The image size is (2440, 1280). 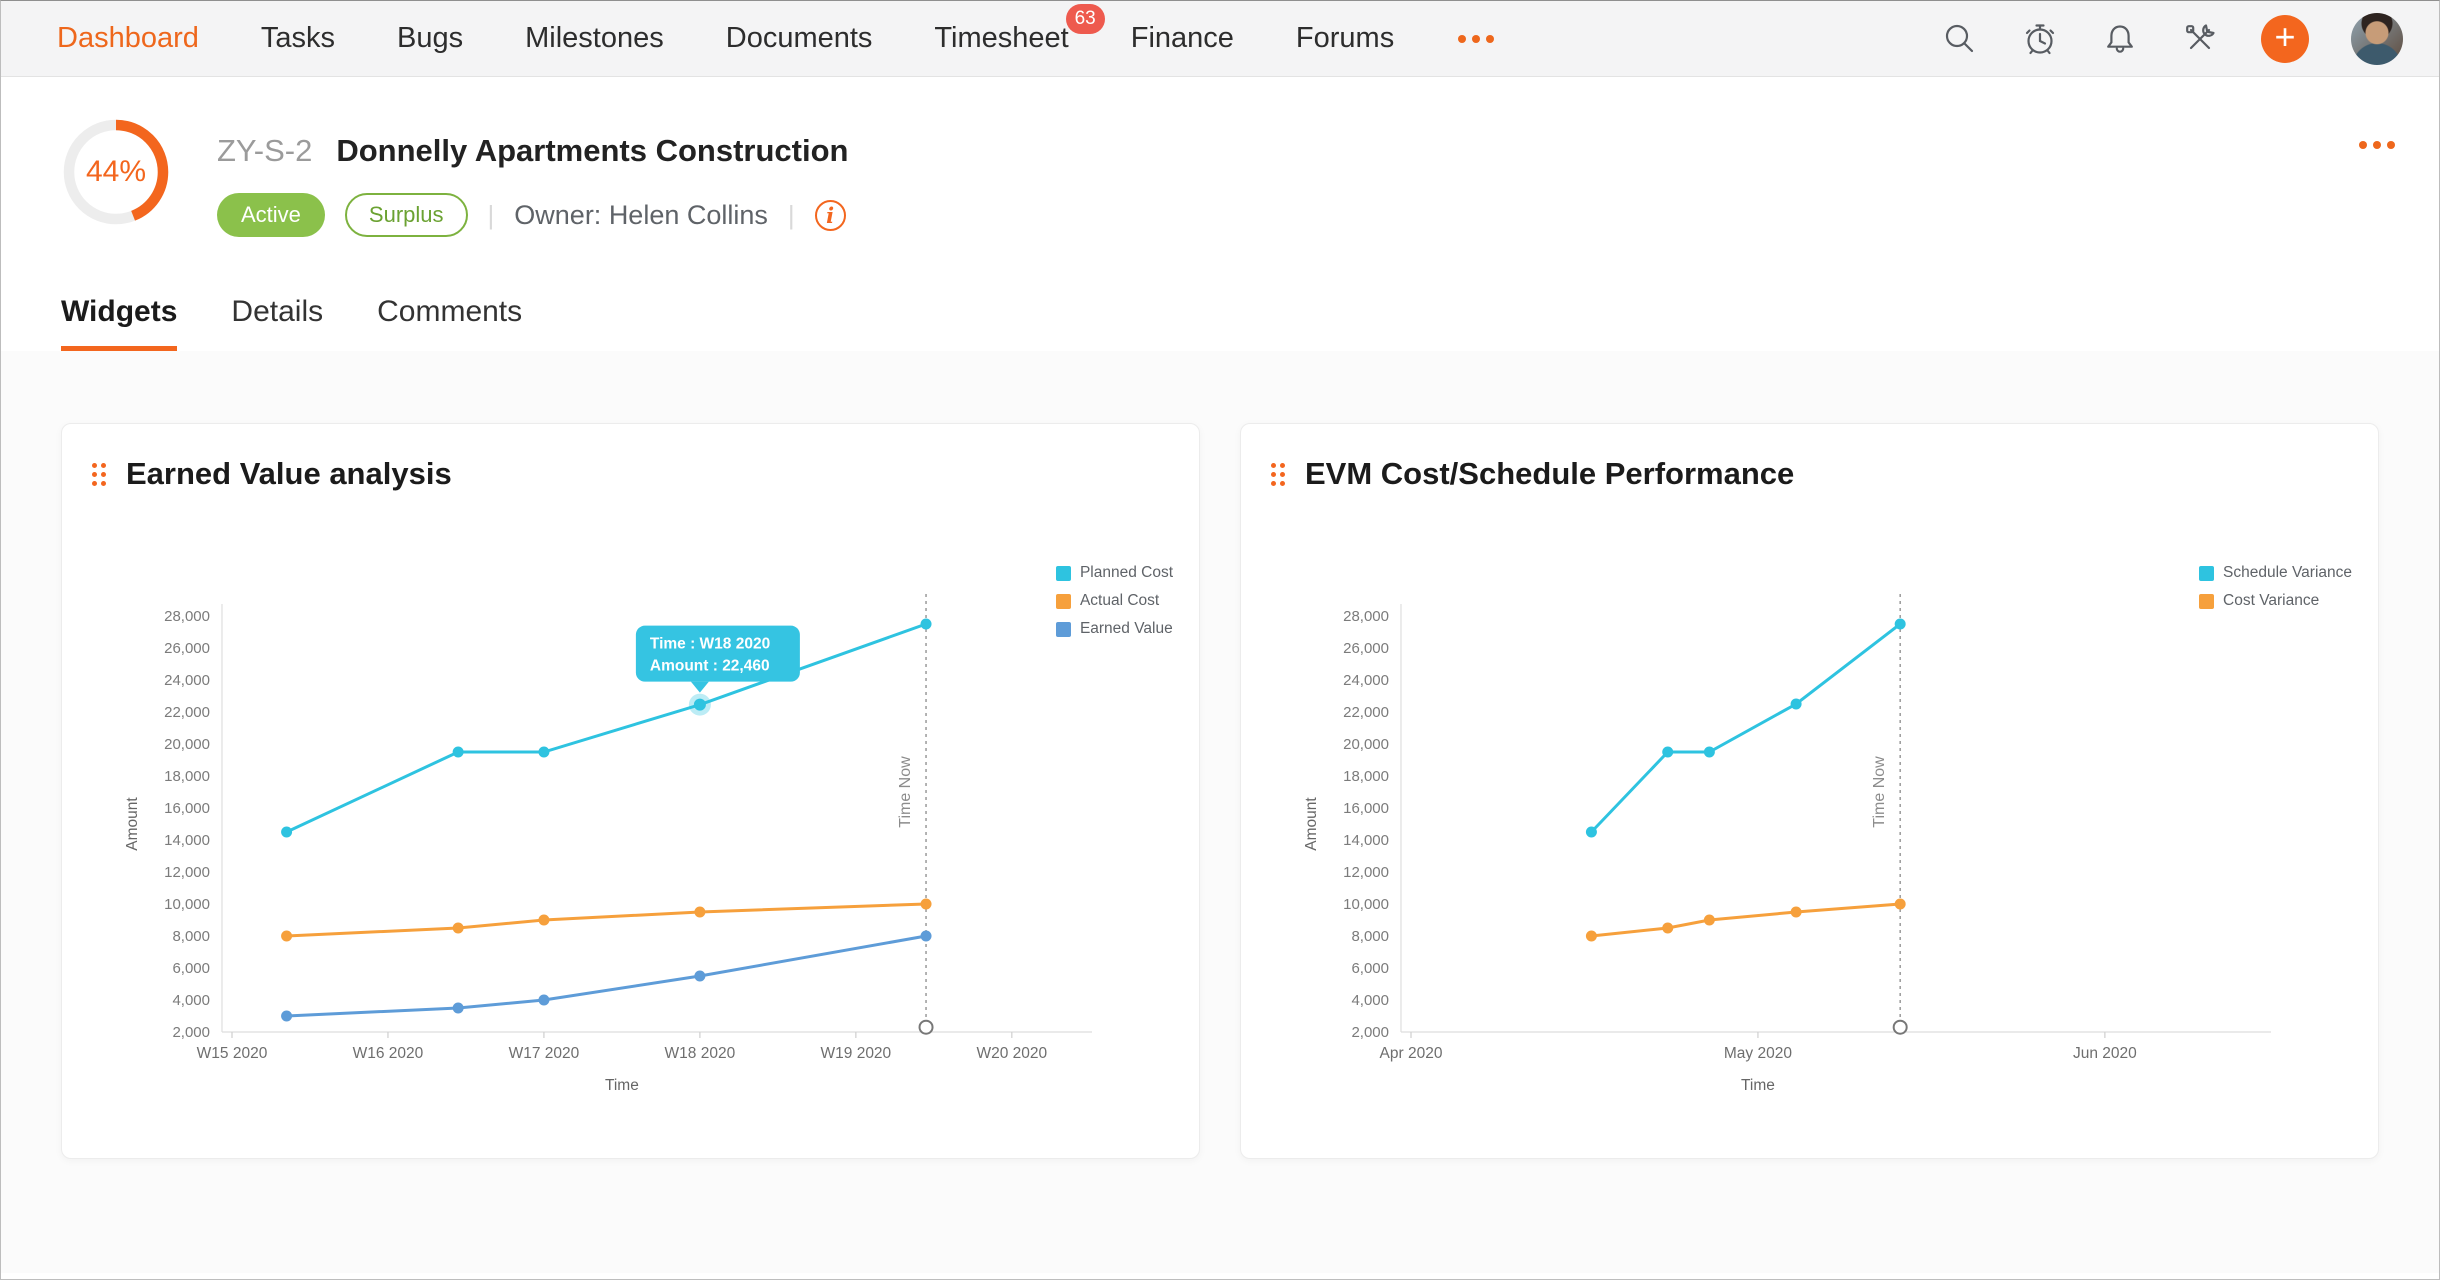 I want to click on nav-right: +, so click(x=2172, y=38).